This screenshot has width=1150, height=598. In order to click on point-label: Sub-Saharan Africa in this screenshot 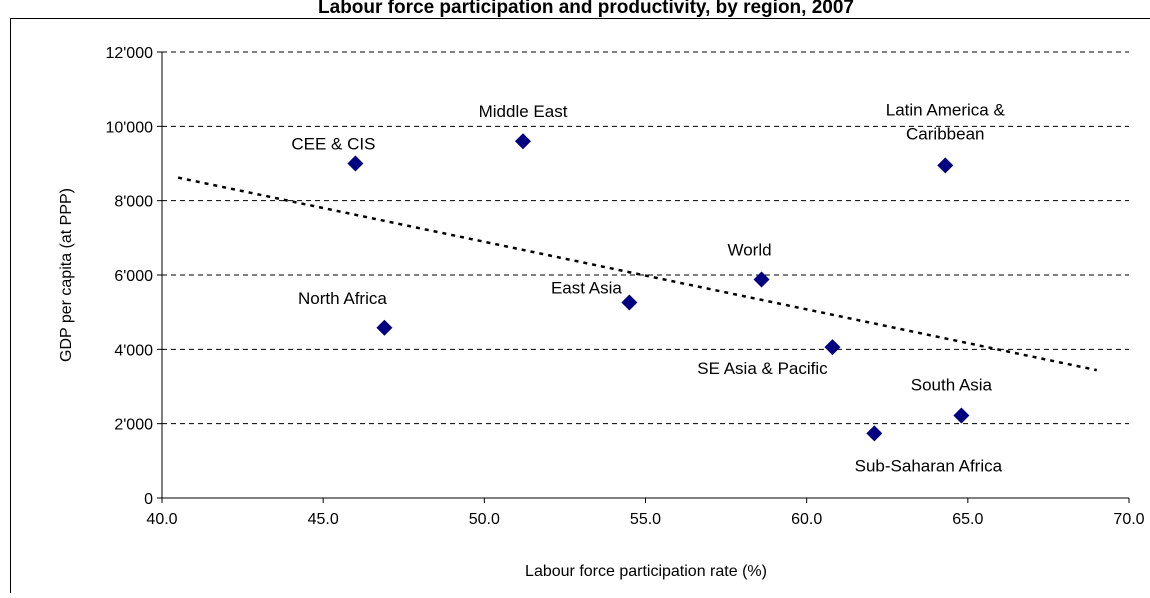, I will do `click(929, 465)`.